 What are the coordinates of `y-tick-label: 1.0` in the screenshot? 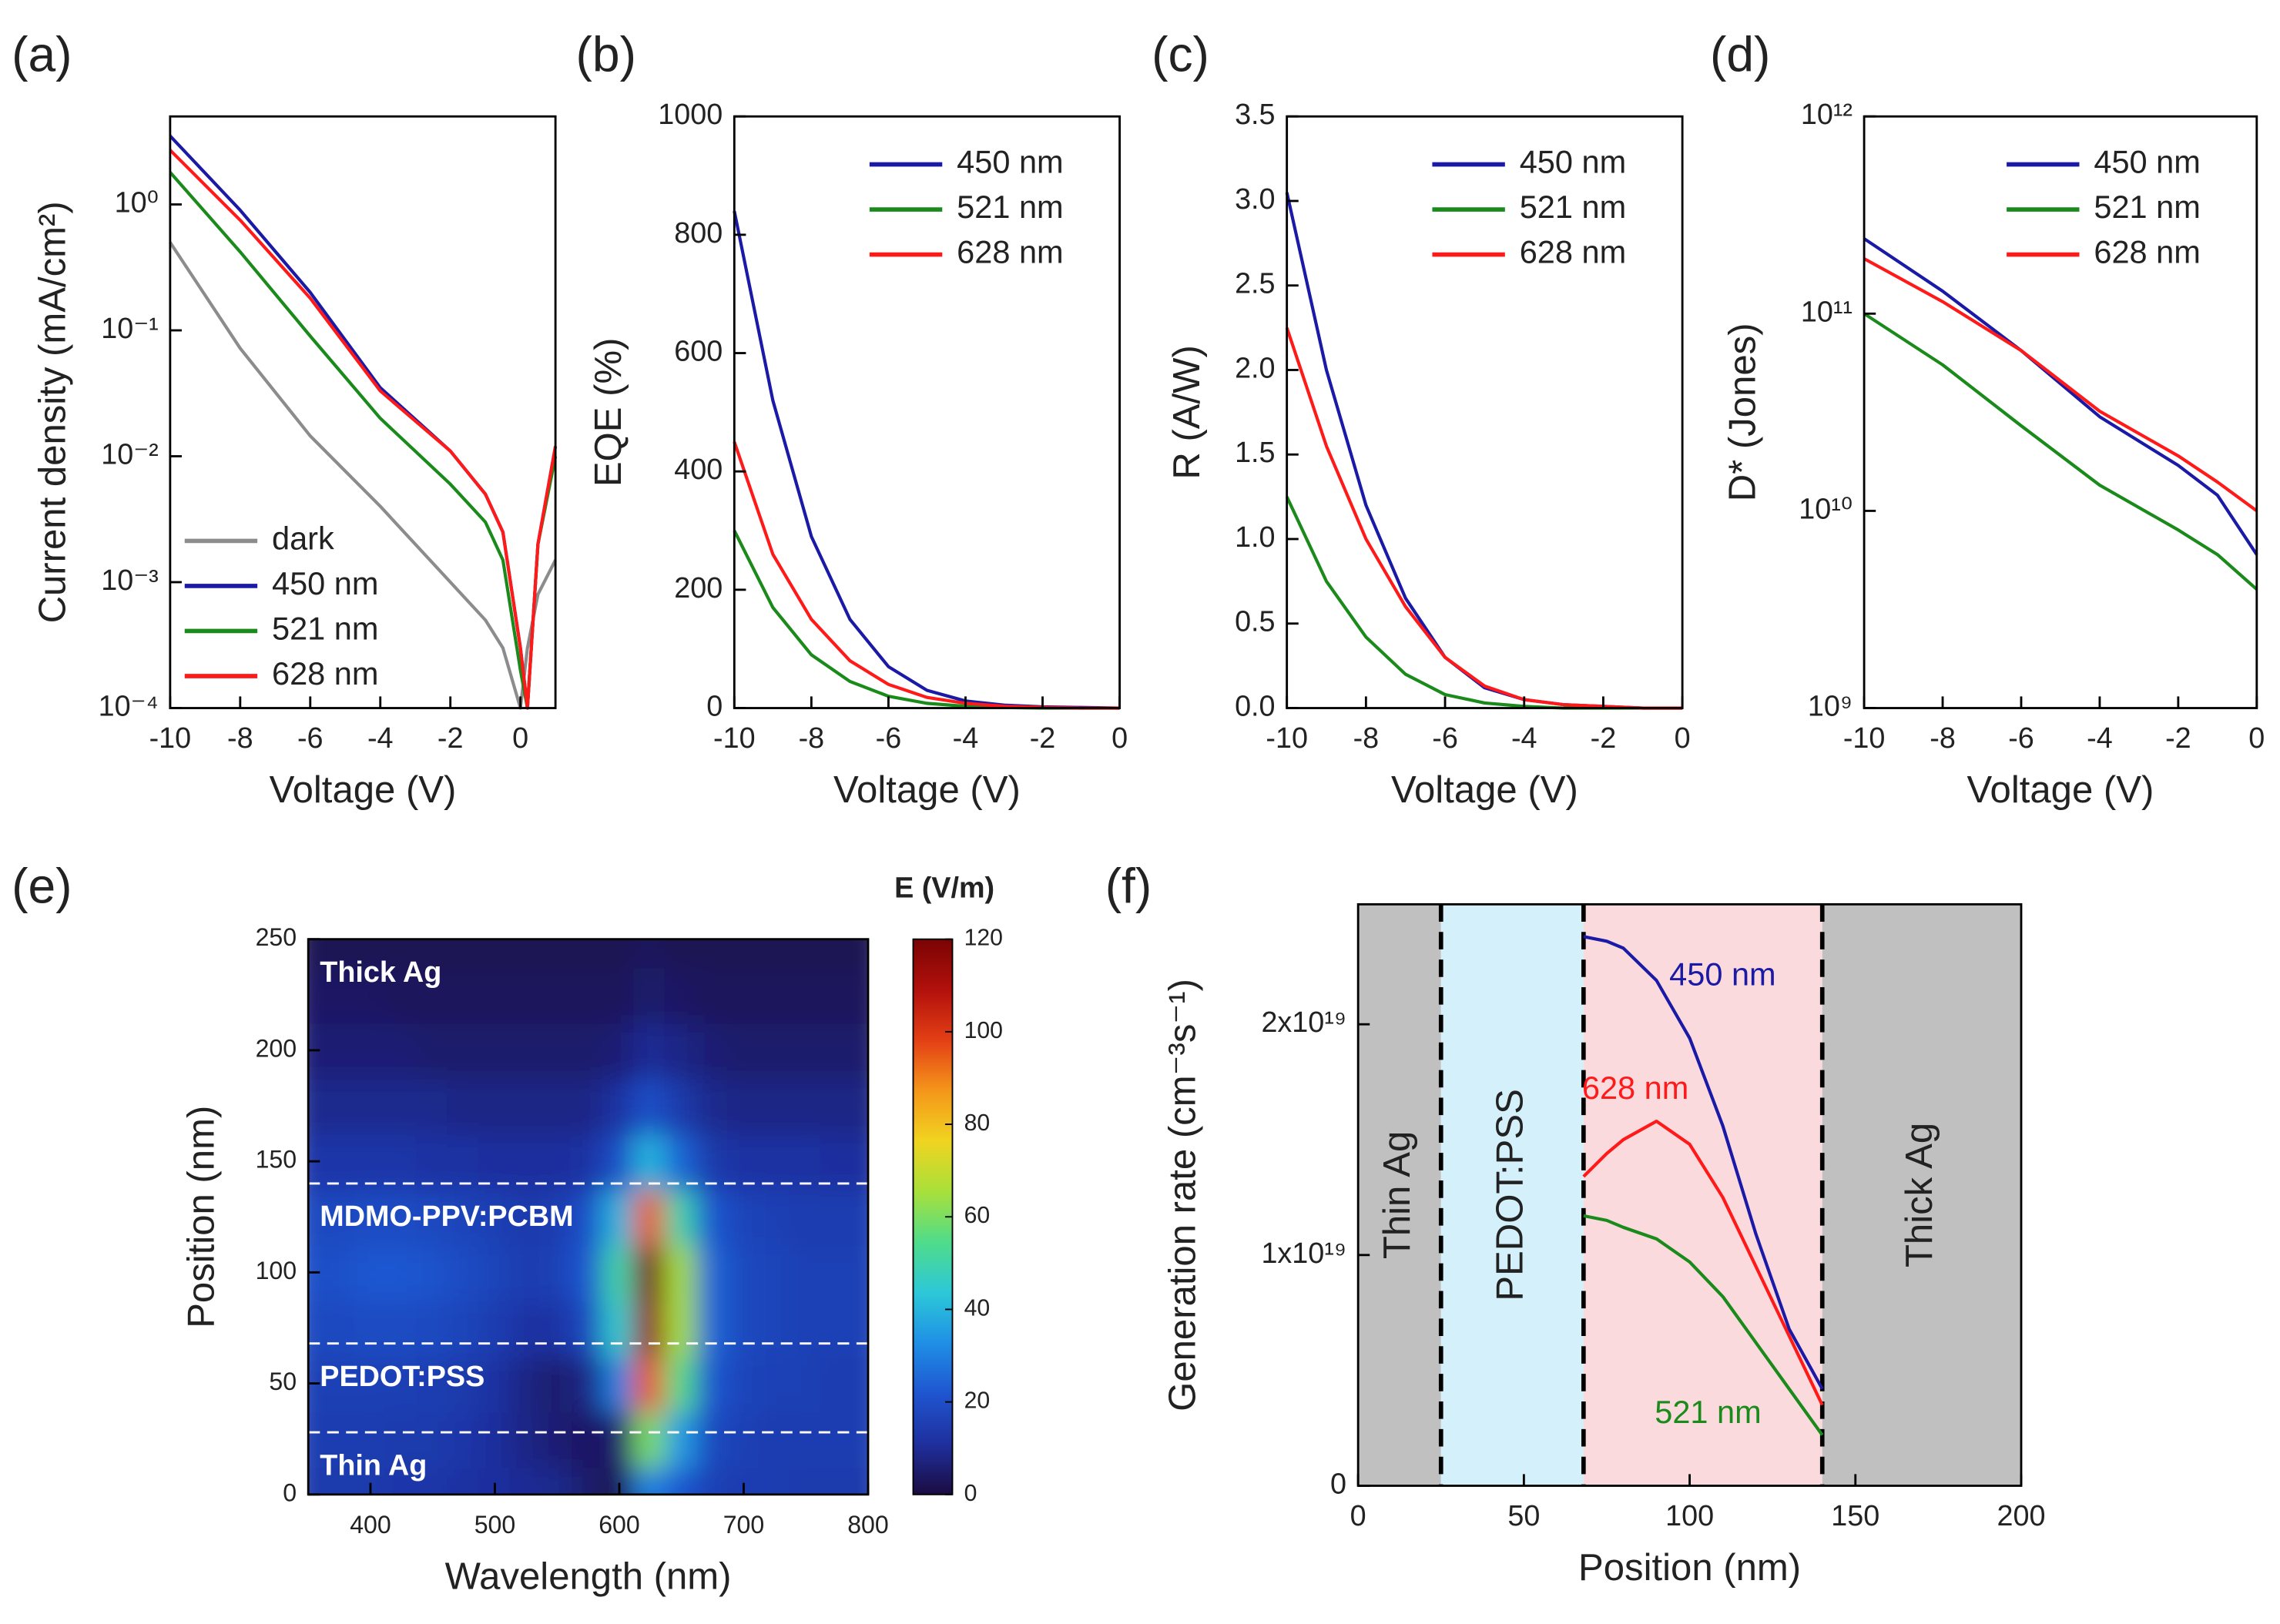 It's located at (1255, 537).